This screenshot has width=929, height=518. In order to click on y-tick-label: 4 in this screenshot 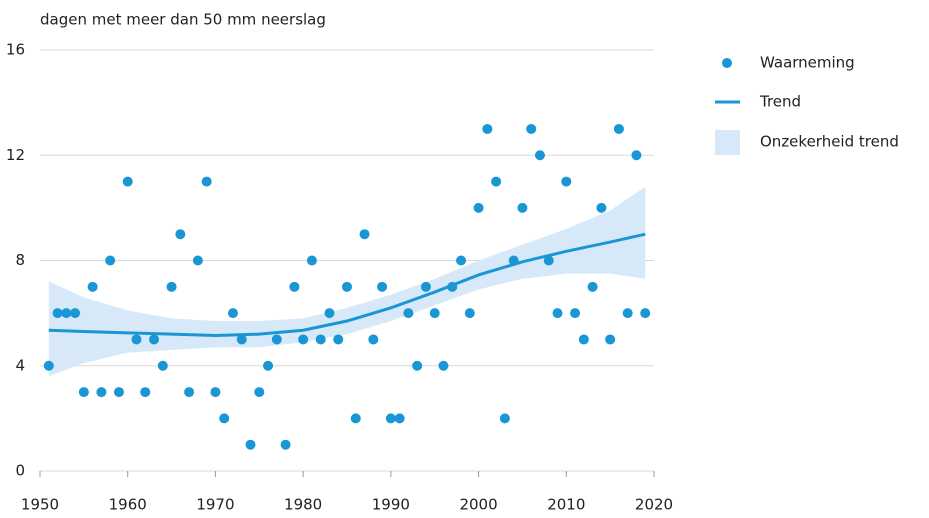, I will do `click(20, 365)`.